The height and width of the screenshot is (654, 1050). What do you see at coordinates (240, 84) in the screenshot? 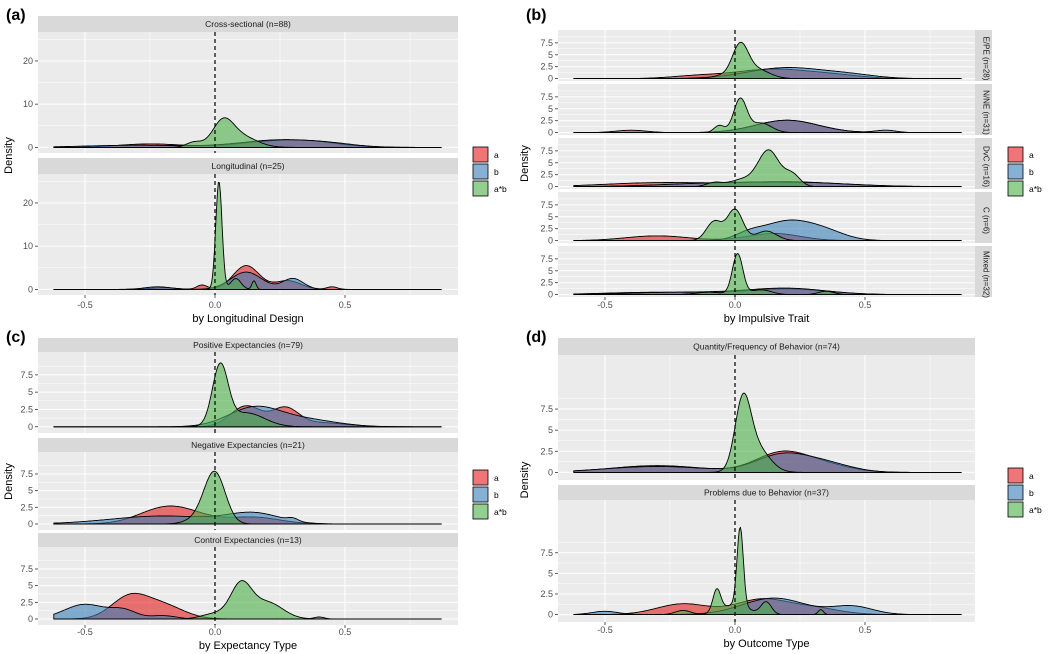
I see `facet: Cross-sectional (n=88) 0 10 20` at bounding box center [240, 84].